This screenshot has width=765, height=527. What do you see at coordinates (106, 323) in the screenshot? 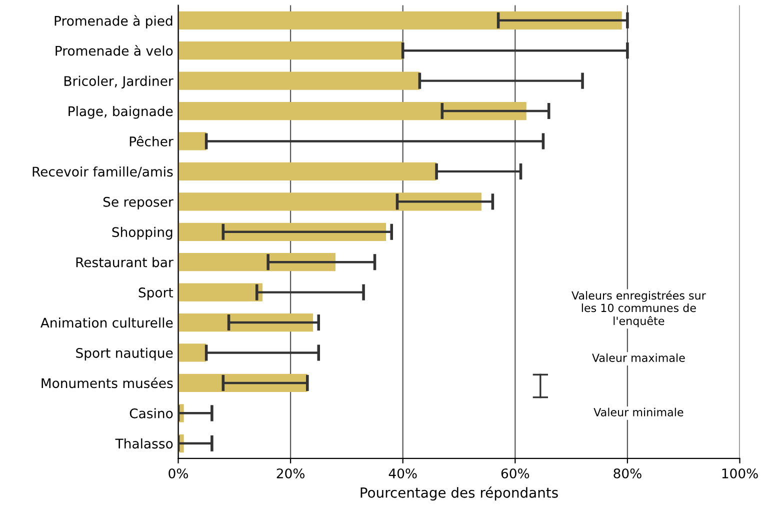
I see `y-tick-label: Animation culturelle` at bounding box center [106, 323].